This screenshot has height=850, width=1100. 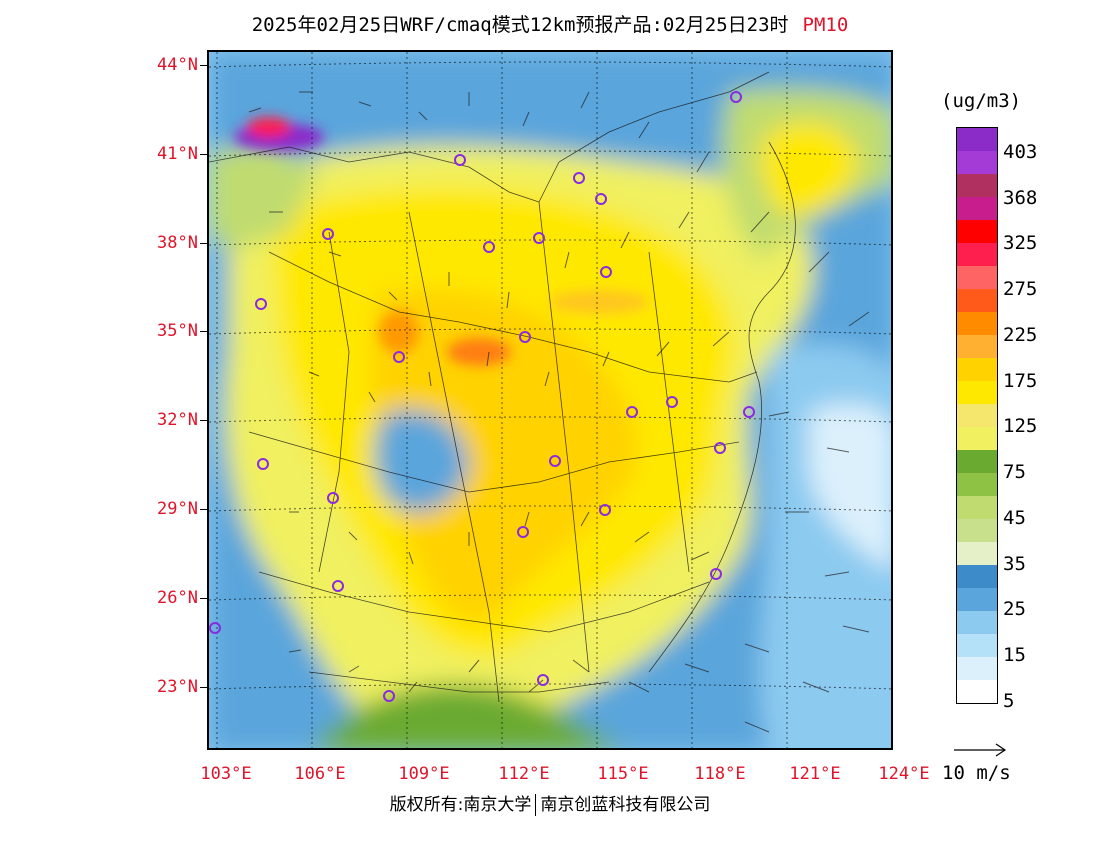 I want to click on copyright-separator, so click(x=536, y=805).